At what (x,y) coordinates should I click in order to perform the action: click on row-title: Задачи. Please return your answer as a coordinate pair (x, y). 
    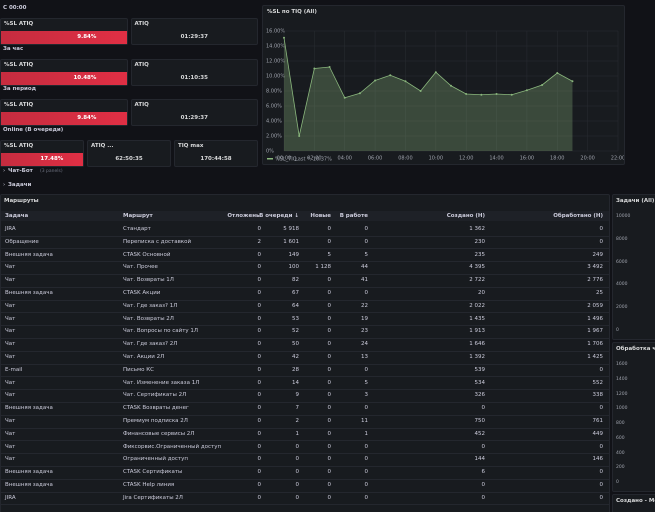
    Looking at the image, I should click on (20, 185).